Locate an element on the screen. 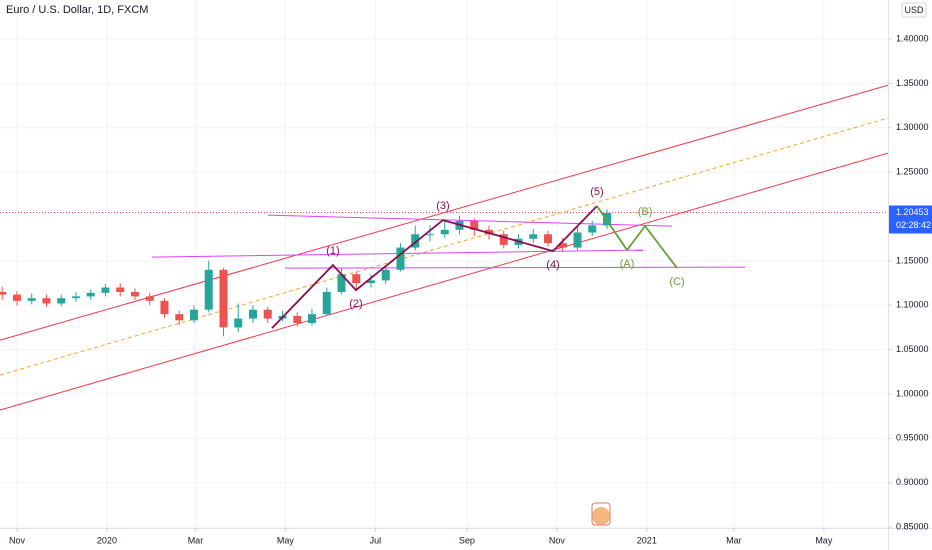 The height and width of the screenshot is (550, 932). y-tick-label: 0.90000 is located at coordinates (912, 482).